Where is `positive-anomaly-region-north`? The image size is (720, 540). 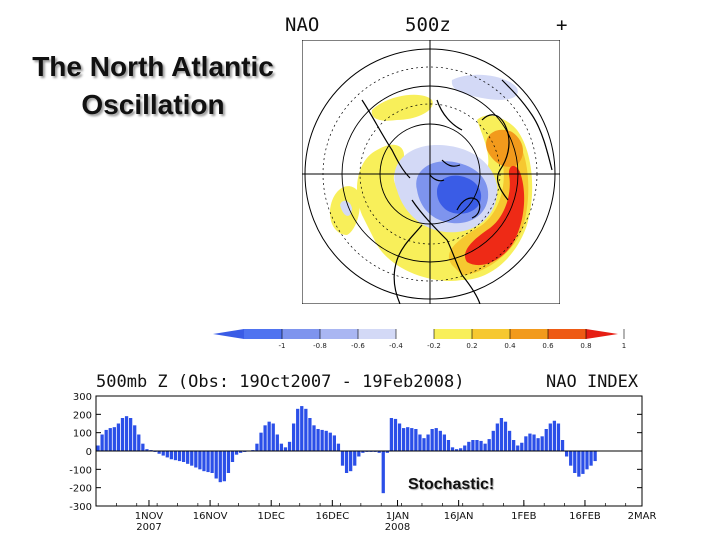
positive-anomaly-region-north is located at coordinates (402, 107).